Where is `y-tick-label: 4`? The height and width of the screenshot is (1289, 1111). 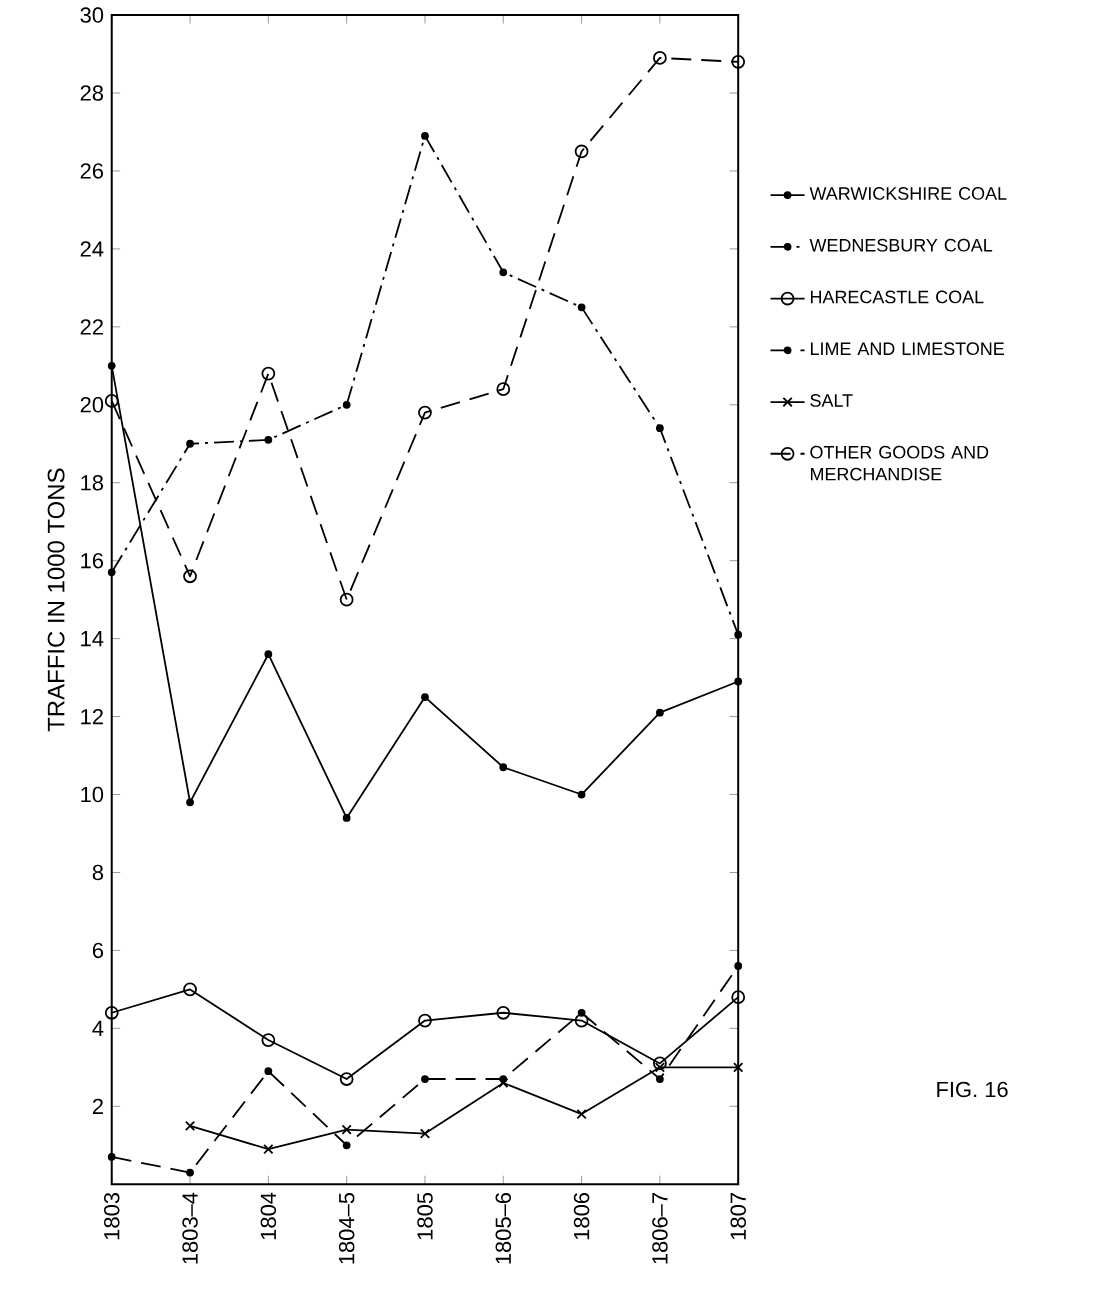
y-tick-label: 4 is located at coordinates (98, 1028).